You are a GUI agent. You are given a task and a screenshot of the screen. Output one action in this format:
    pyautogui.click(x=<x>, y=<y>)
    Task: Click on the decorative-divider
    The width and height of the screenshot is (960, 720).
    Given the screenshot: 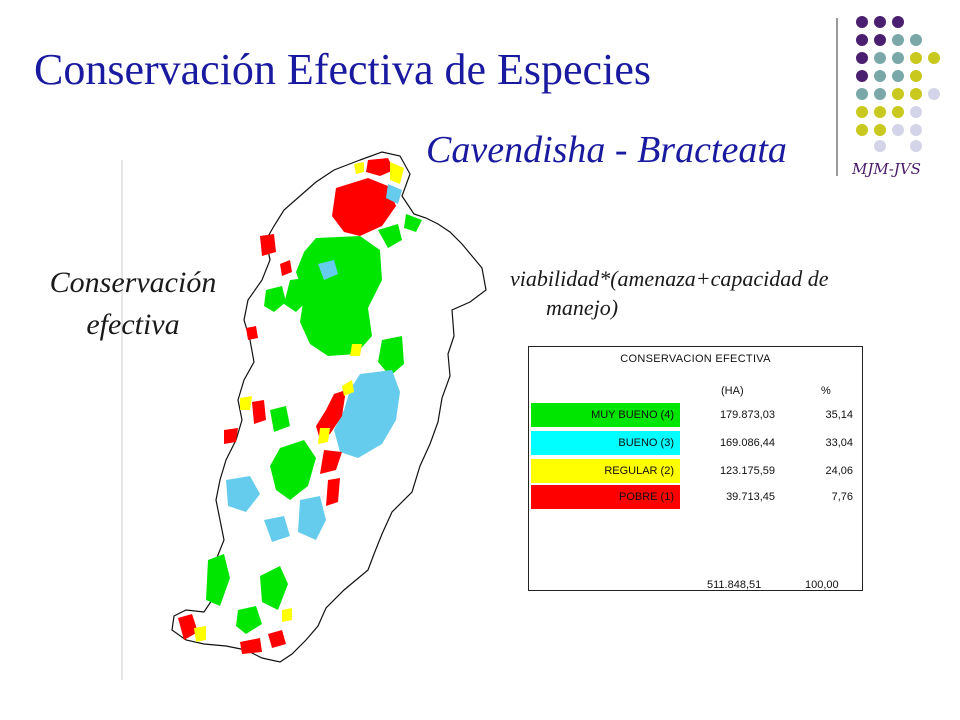 What is the action you would take?
    pyautogui.click(x=837, y=97)
    